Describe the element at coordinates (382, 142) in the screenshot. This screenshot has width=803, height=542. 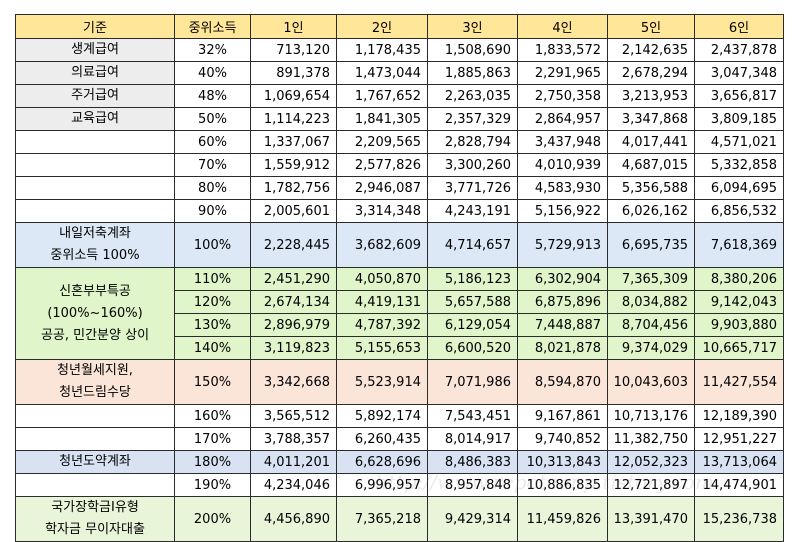
I see `amount-cell: 2,209,565` at that location.